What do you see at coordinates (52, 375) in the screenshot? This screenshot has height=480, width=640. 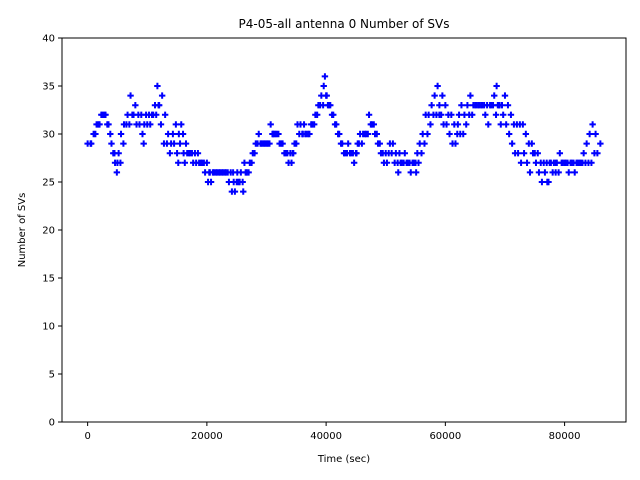 I see `y-tick-label: 5` at bounding box center [52, 375].